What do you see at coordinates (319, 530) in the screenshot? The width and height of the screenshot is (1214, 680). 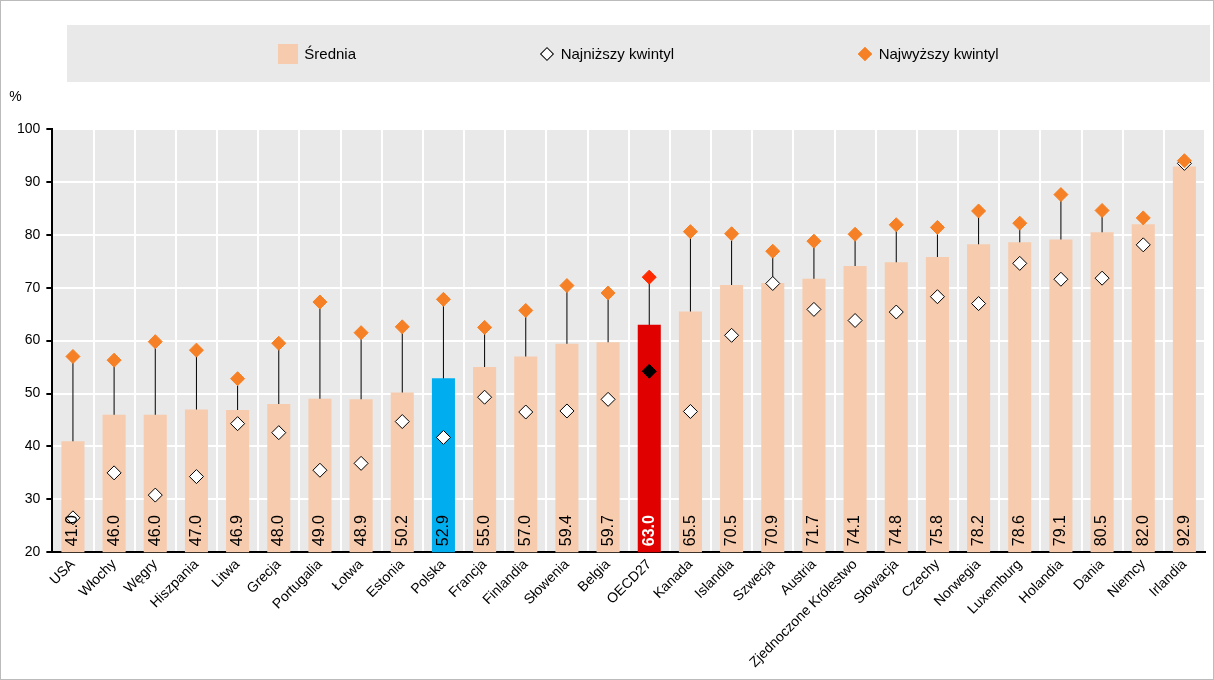 I see `data-label: 49.0` at bounding box center [319, 530].